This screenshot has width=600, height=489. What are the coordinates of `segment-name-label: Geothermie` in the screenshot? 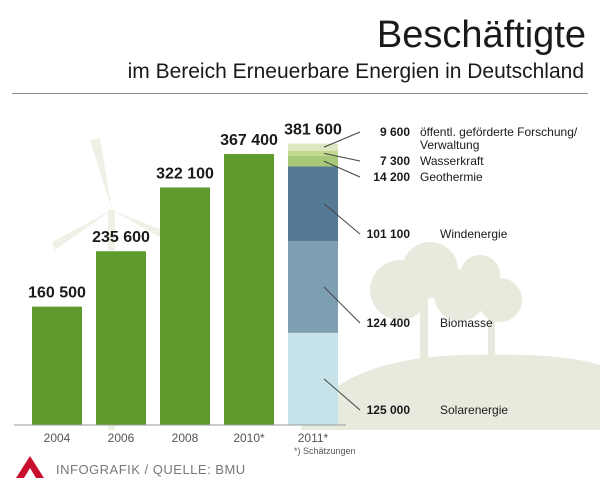 It's located at (451, 177).